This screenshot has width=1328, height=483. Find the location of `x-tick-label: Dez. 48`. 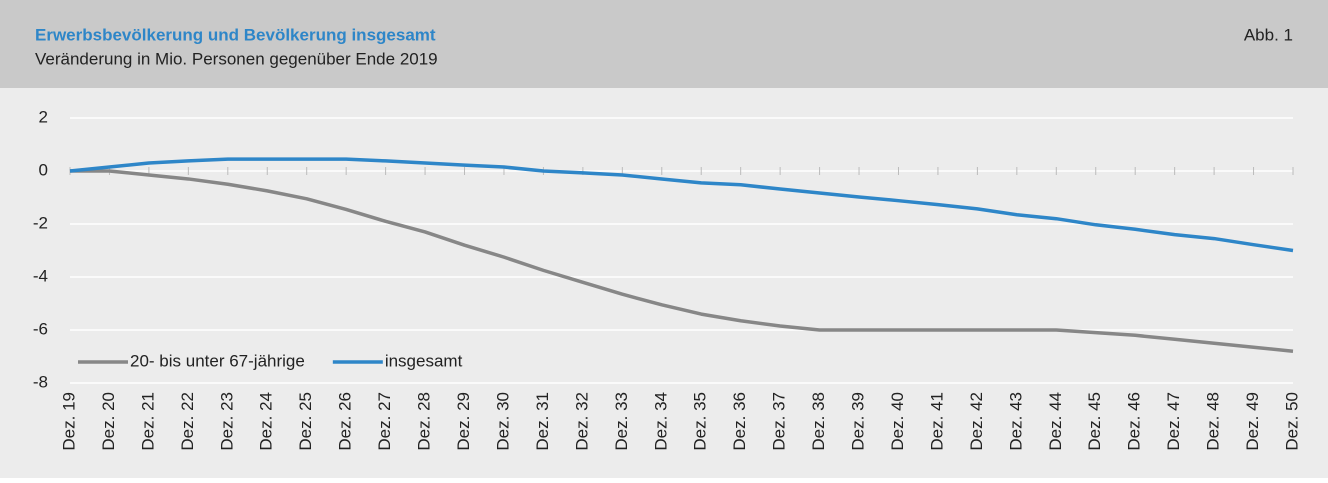

x-tick-label: Dez. 48 is located at coordinates (1213, 421).